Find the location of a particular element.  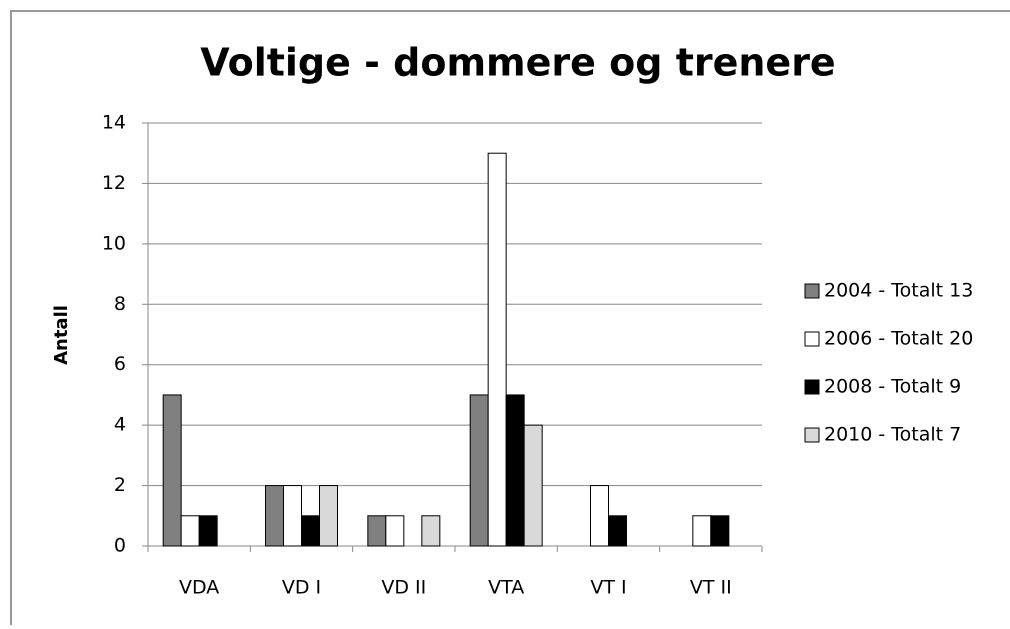

y-tick-label: 14 is located at coordinates (114, 123).